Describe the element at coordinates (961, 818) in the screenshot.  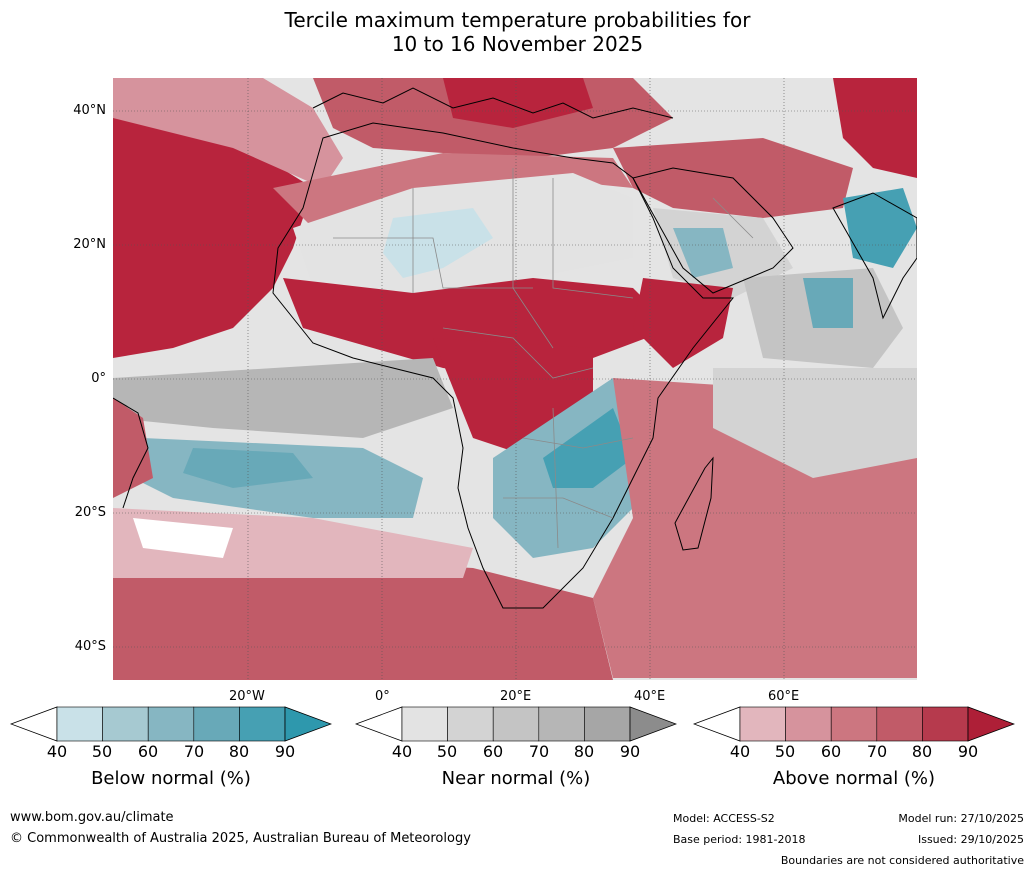
I see `footer-model-run: Model run: 27/10/2025` at that location.